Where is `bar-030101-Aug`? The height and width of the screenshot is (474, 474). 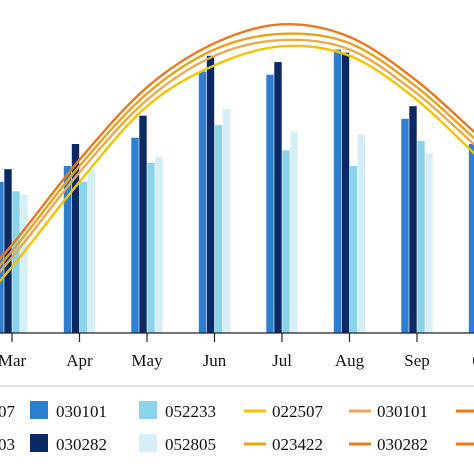
bar-030101-Aug is located at coordinates (337, 191).